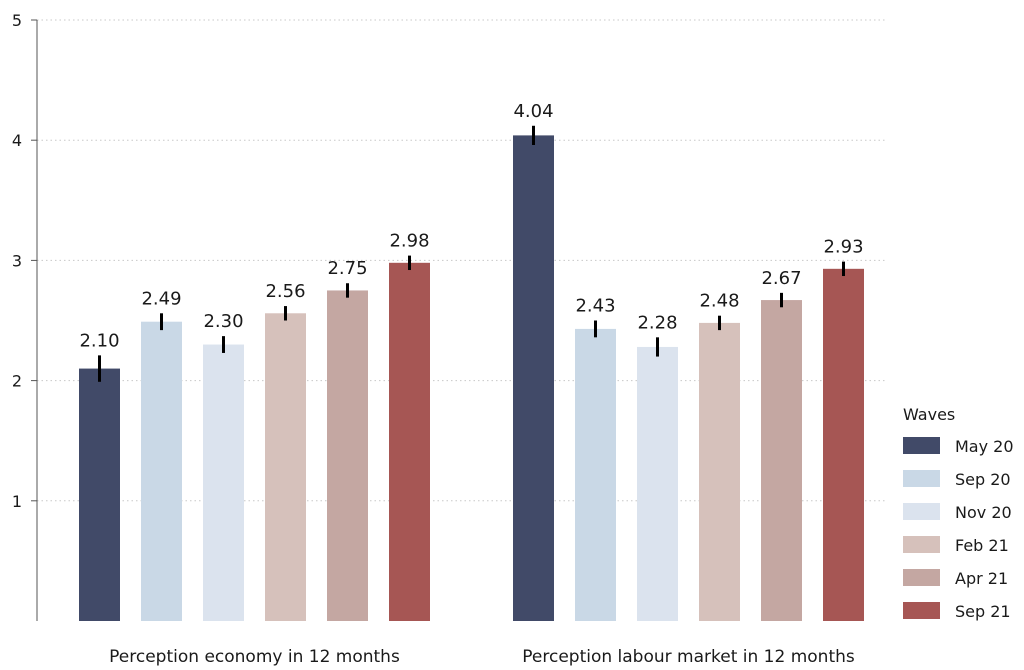 Image resolution: width=1024 pixels, height=670 pixels. What do you see at coordinates (17, 501) in the screenshot?
I see `y-tick-label: 1` at bounding box center [17, 501].